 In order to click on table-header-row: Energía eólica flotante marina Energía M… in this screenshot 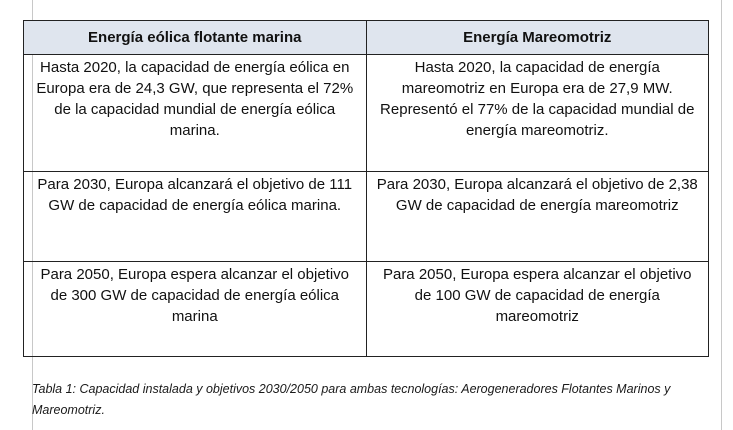, I will do `click(366, 37)`.